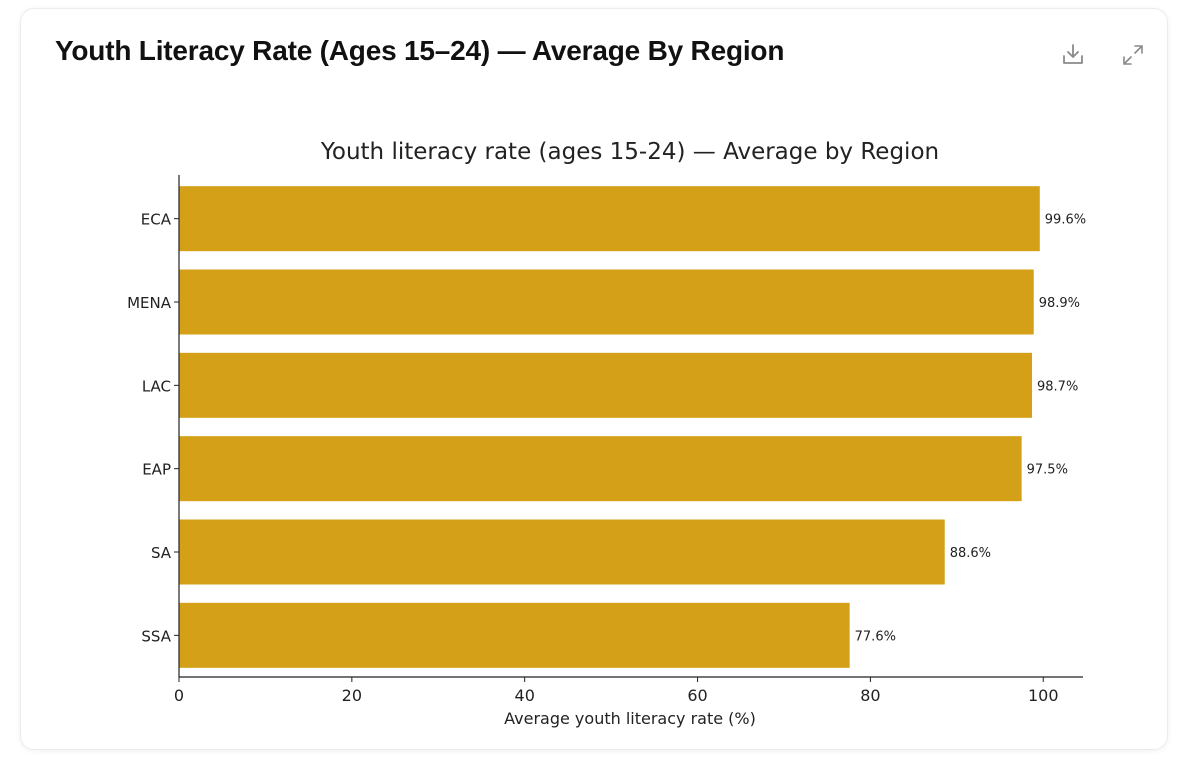  I want to click on data-label-lac: 98.7%, so click(1057, 386).